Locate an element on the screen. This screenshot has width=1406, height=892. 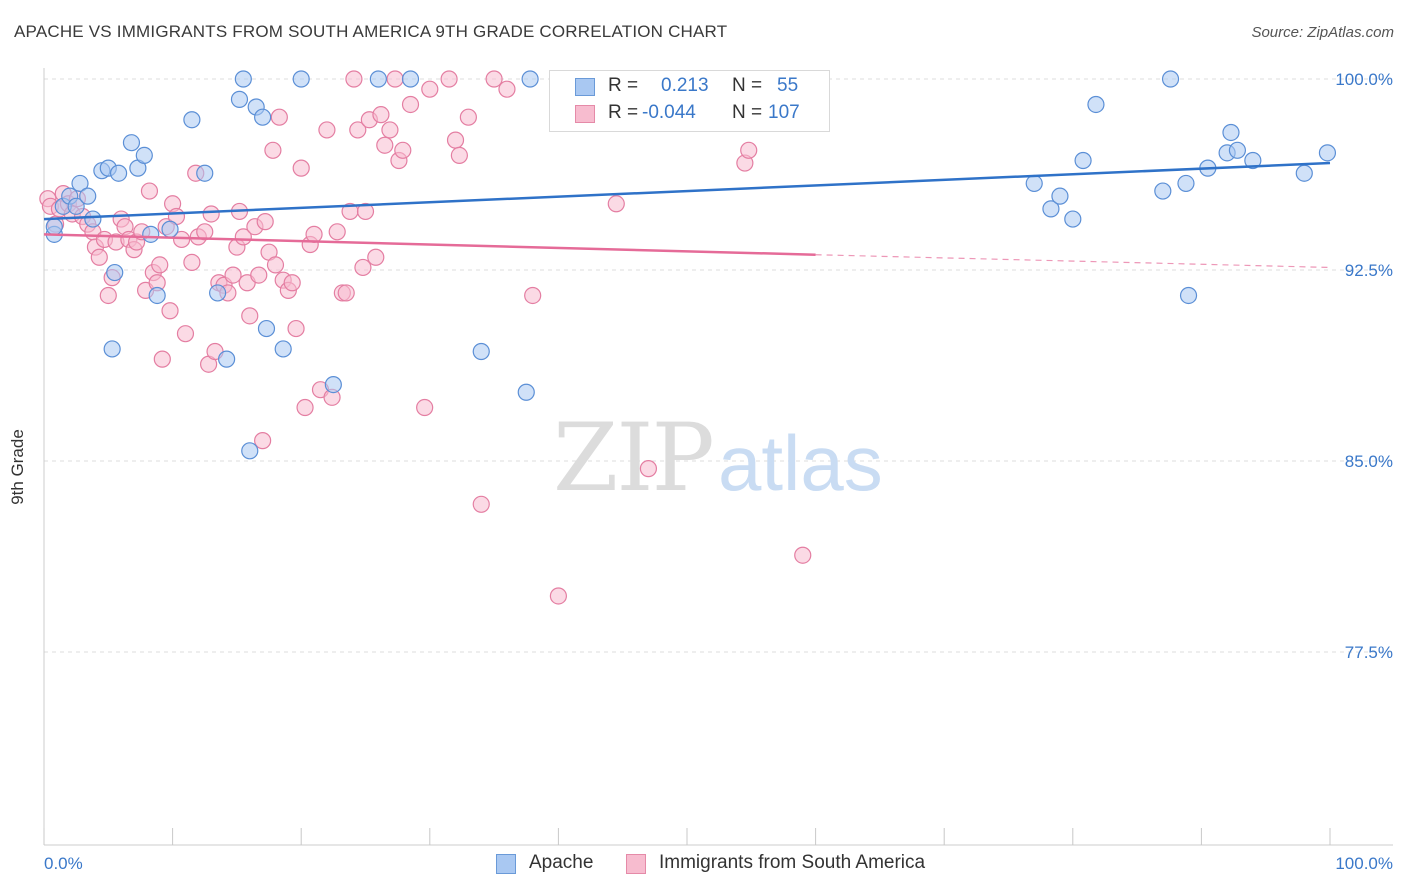
bottom-legend-label-apache: Apache is located at coordinates (561, 862).